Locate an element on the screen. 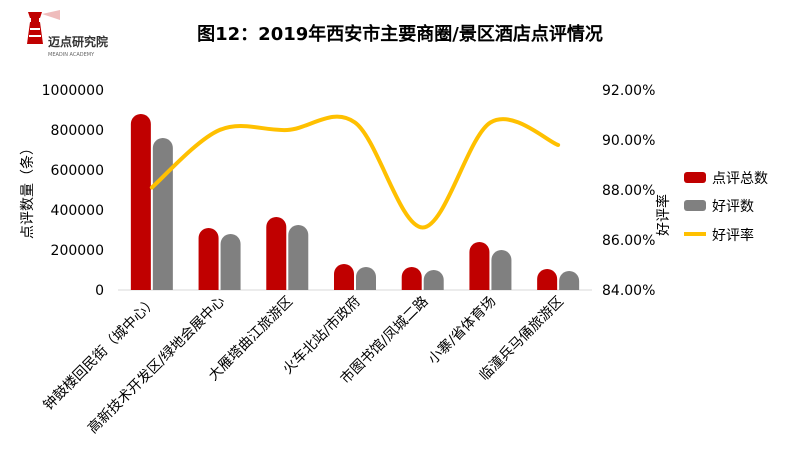  y2-tick-label: 86.00% is located at coordinates (628, 241).